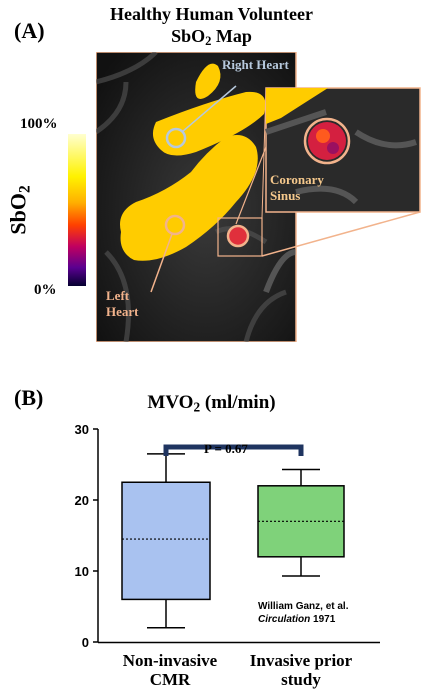  I want to click on left-heart-roi, so click(175, 225).